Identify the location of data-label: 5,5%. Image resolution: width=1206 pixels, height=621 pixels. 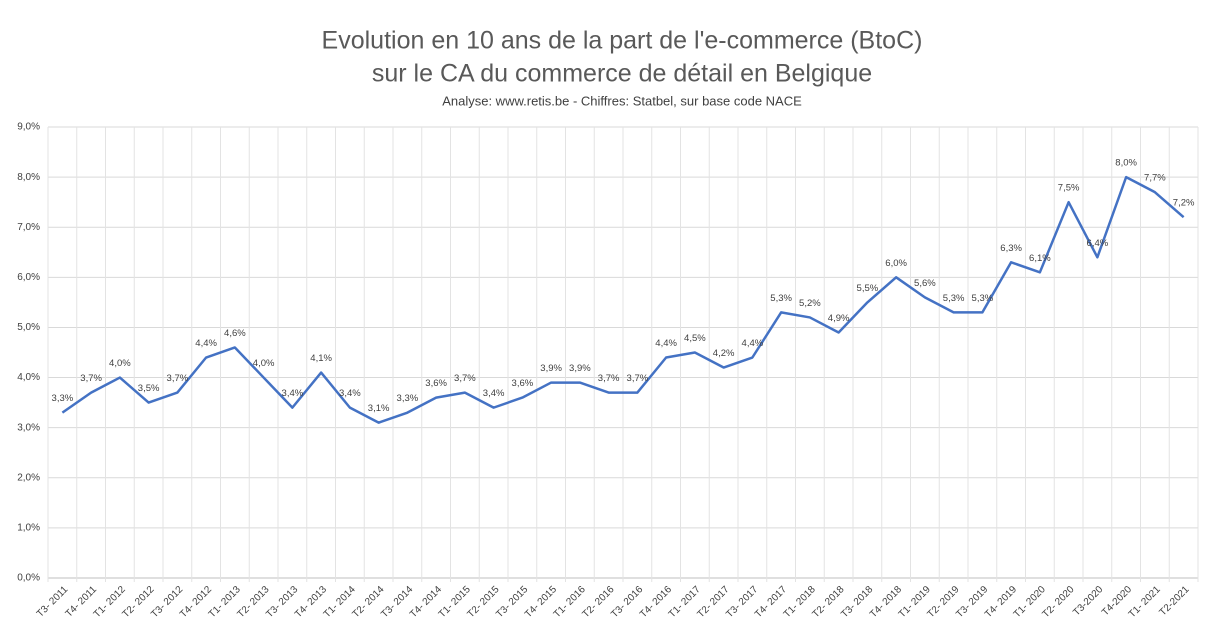
(868, 288).